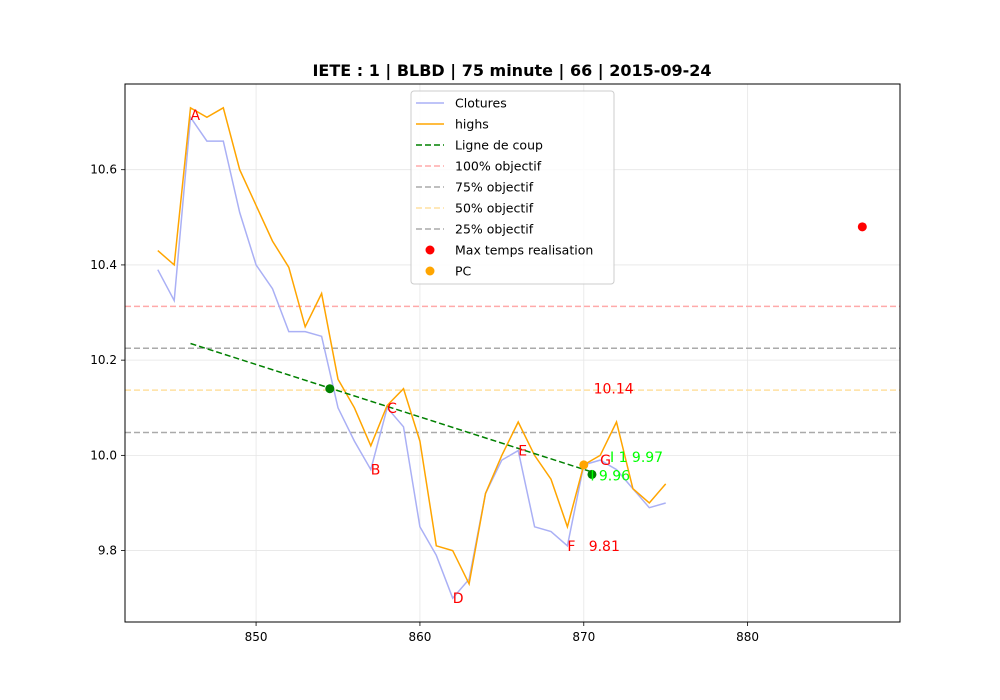  What do you see at coordinates (583, 637) in the screenshot?
I see `x-tick-label: 870` at bounding box center [583, 637].